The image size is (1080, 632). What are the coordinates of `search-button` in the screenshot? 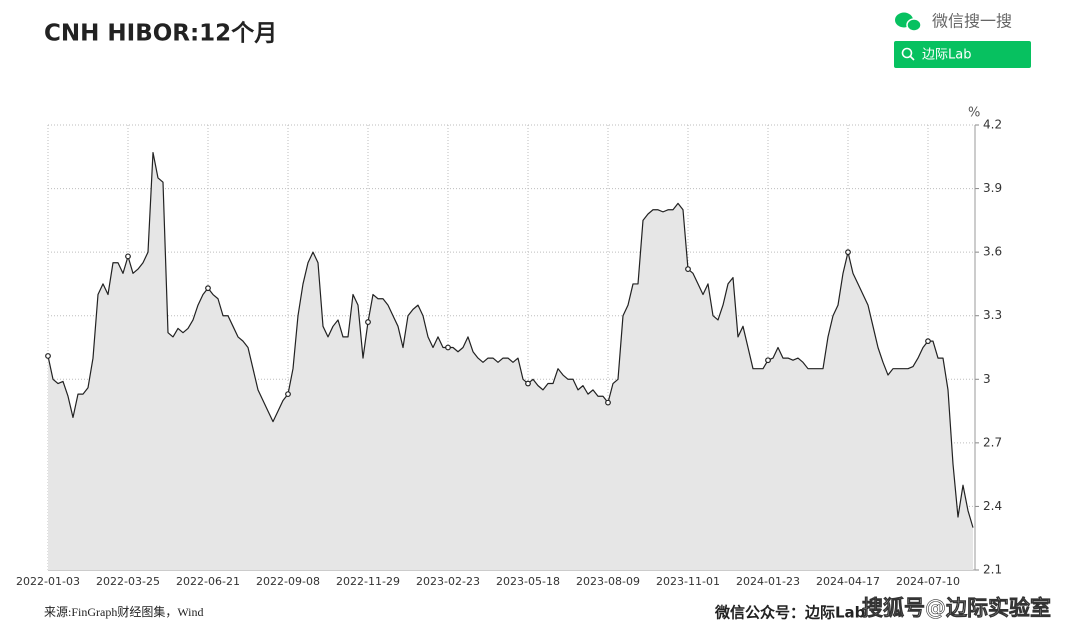 It's located at (962, 54).